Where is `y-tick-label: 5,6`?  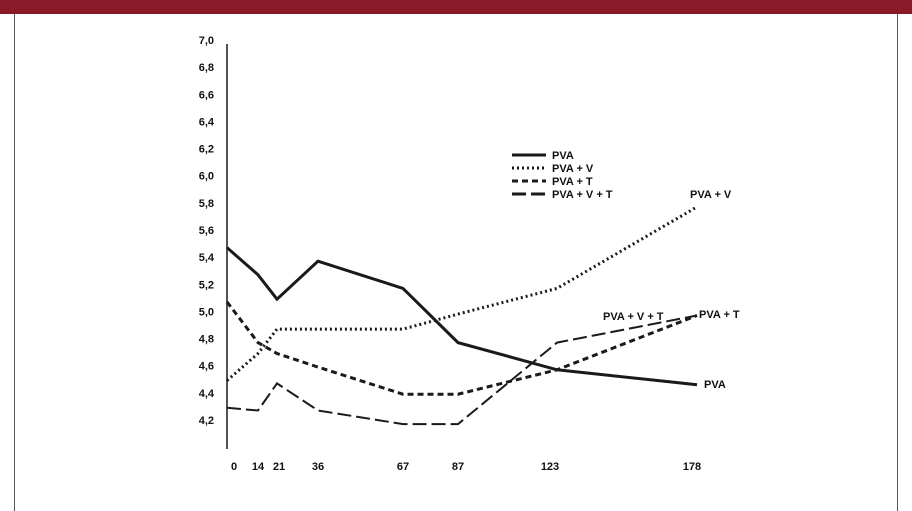 y-tick-label: 5,6 is located at coordinates (206, 231).